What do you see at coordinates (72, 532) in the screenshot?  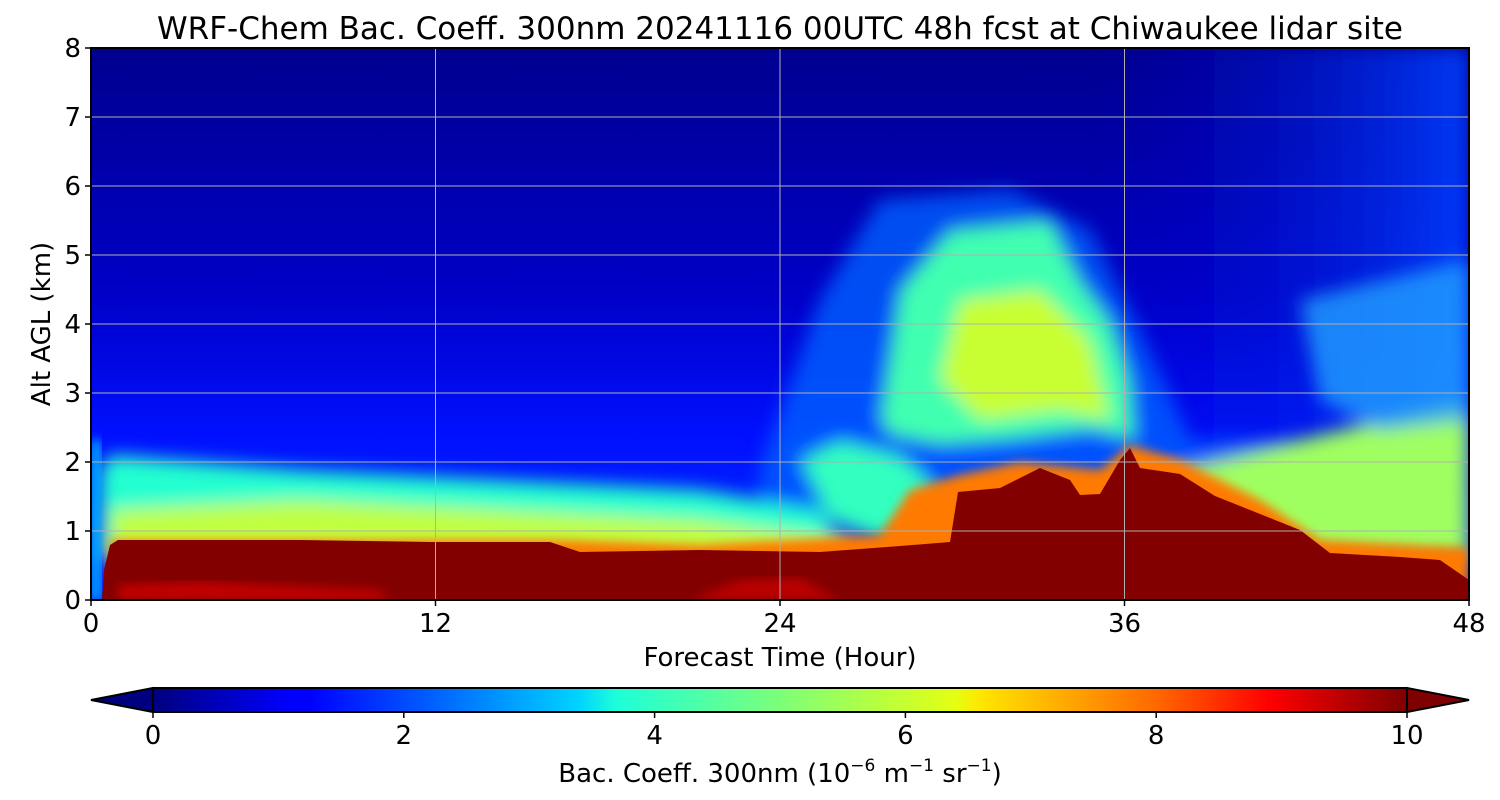 I see `y-tick-label: 1` at bounding box center [72, 532].